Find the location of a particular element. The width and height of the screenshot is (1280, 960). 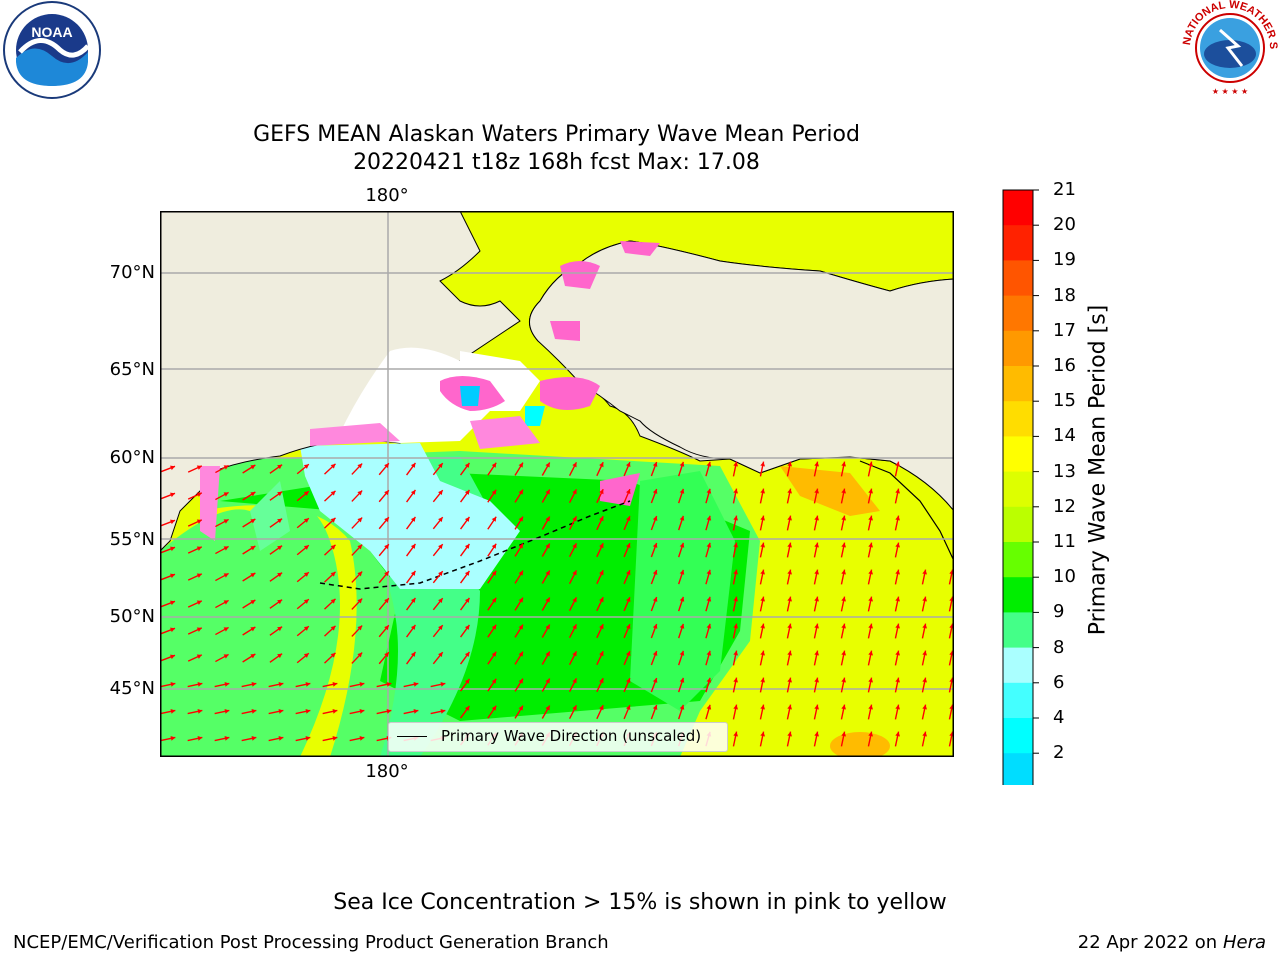

colorbar-tick-label: 9 is located at coordinates (1059, 612).